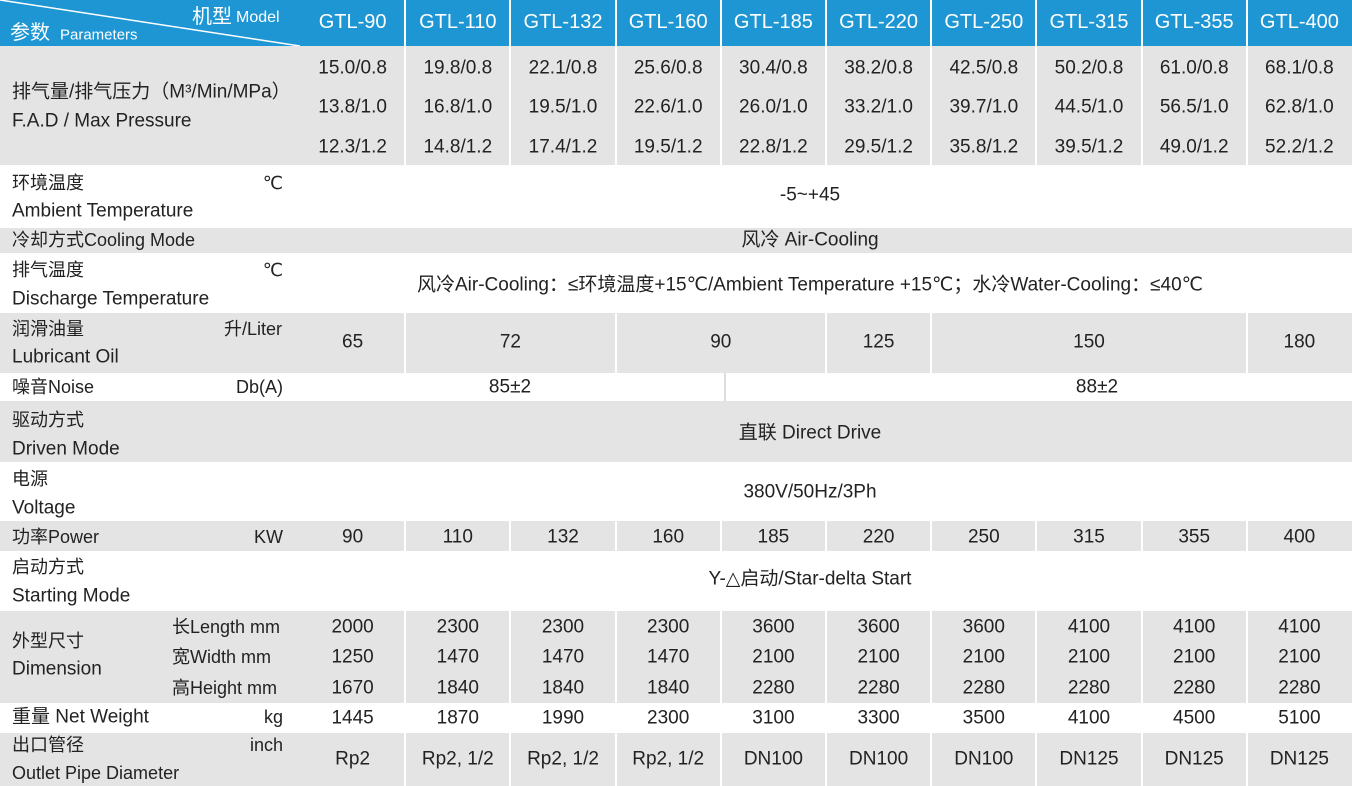 The width and height of the screenshot is (1352, 786). I want to click on cell-value: 39.5/1.2, so click(1089, 147).